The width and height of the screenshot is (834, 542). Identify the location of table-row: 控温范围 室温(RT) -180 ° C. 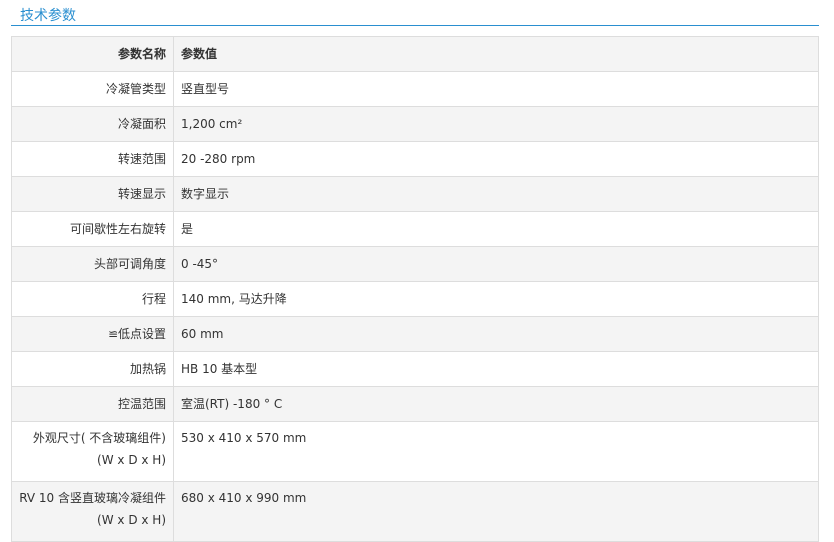
(415, 404).